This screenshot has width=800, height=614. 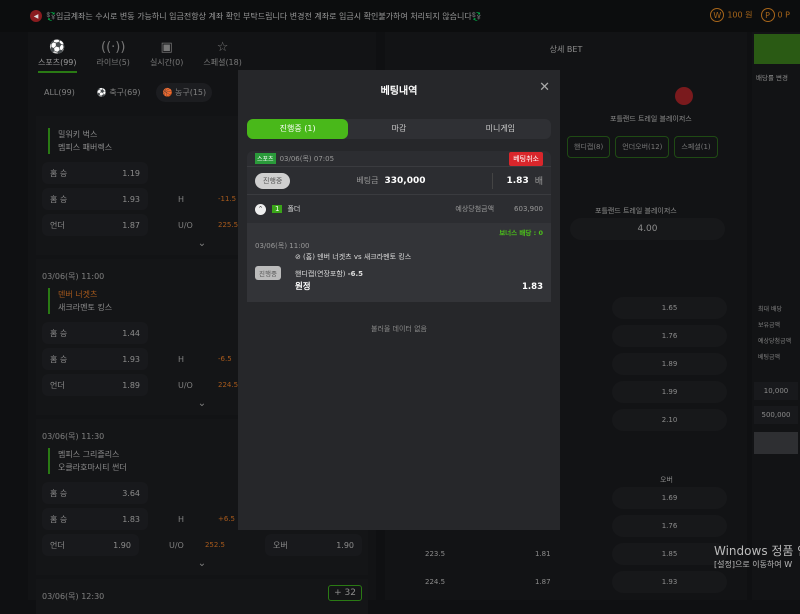 I want to click on tab-in-progress: 진행중 (1), so click(x=298, y=129).